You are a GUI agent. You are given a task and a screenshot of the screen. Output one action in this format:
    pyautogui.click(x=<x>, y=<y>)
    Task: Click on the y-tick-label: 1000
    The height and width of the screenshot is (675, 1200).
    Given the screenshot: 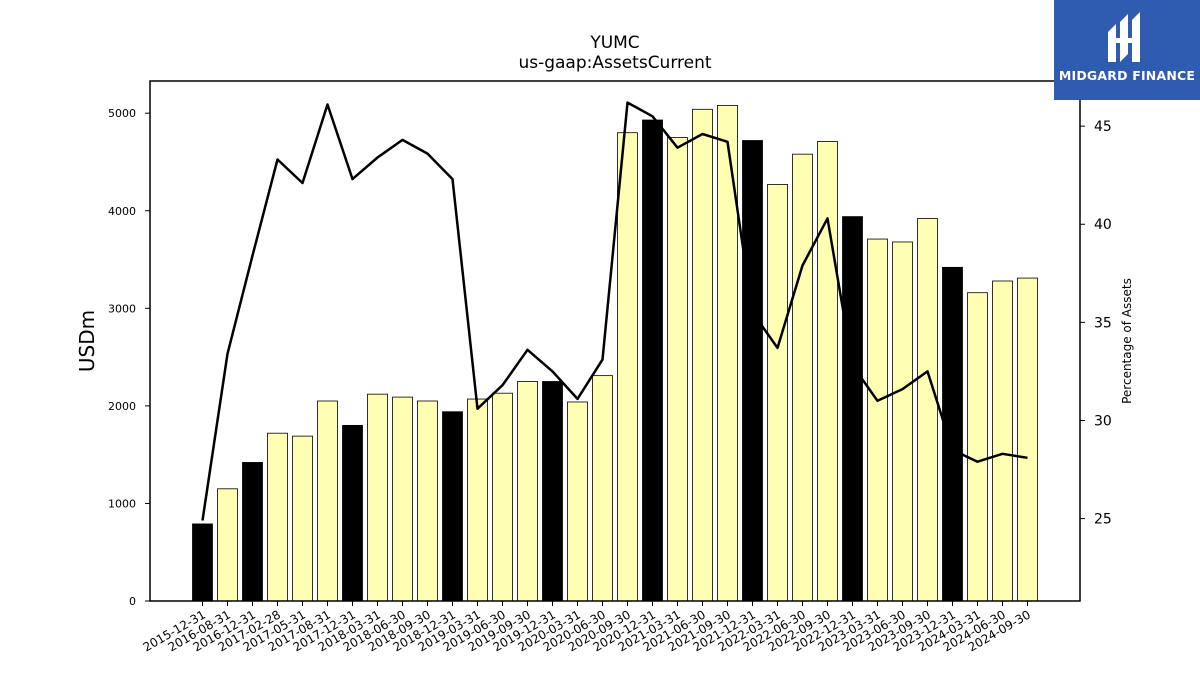 What is the action you would take?
    pyautogui.click(x=122, y=503)
    